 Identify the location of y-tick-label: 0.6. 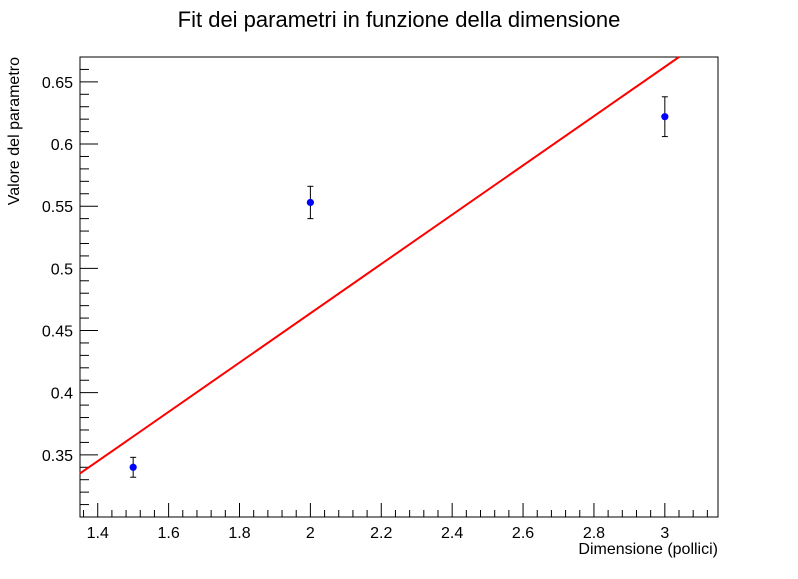
(62, 145).